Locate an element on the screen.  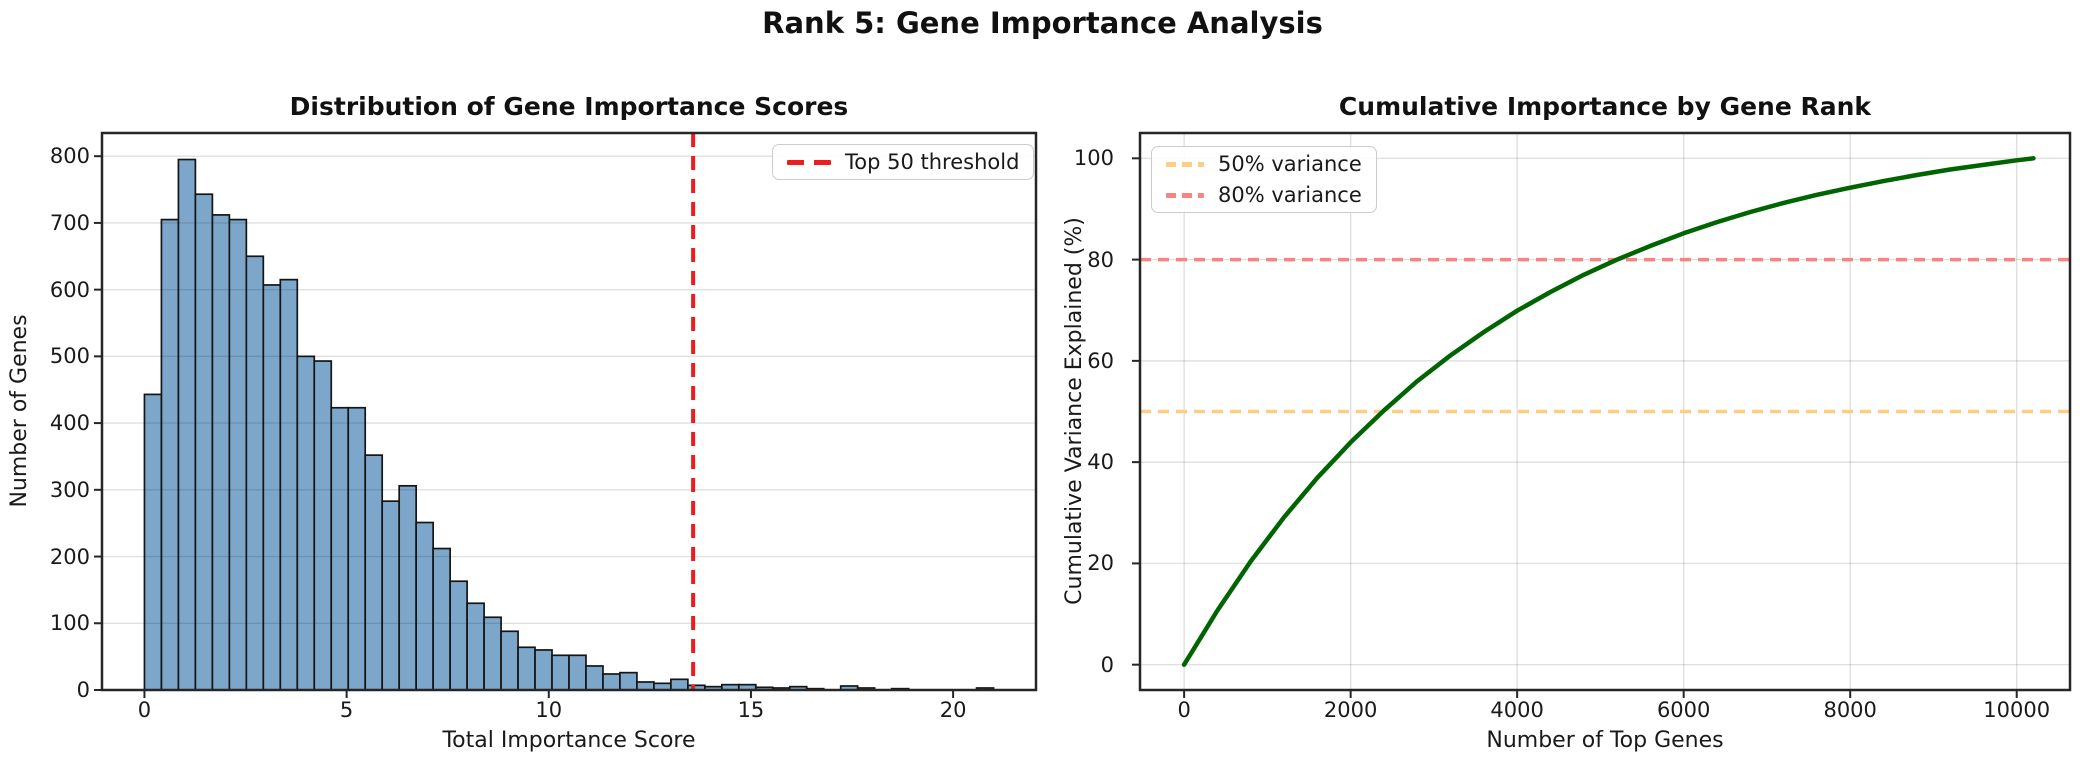
legend-item-50-variance: 50% variance is located at coordinates (1264, 164).